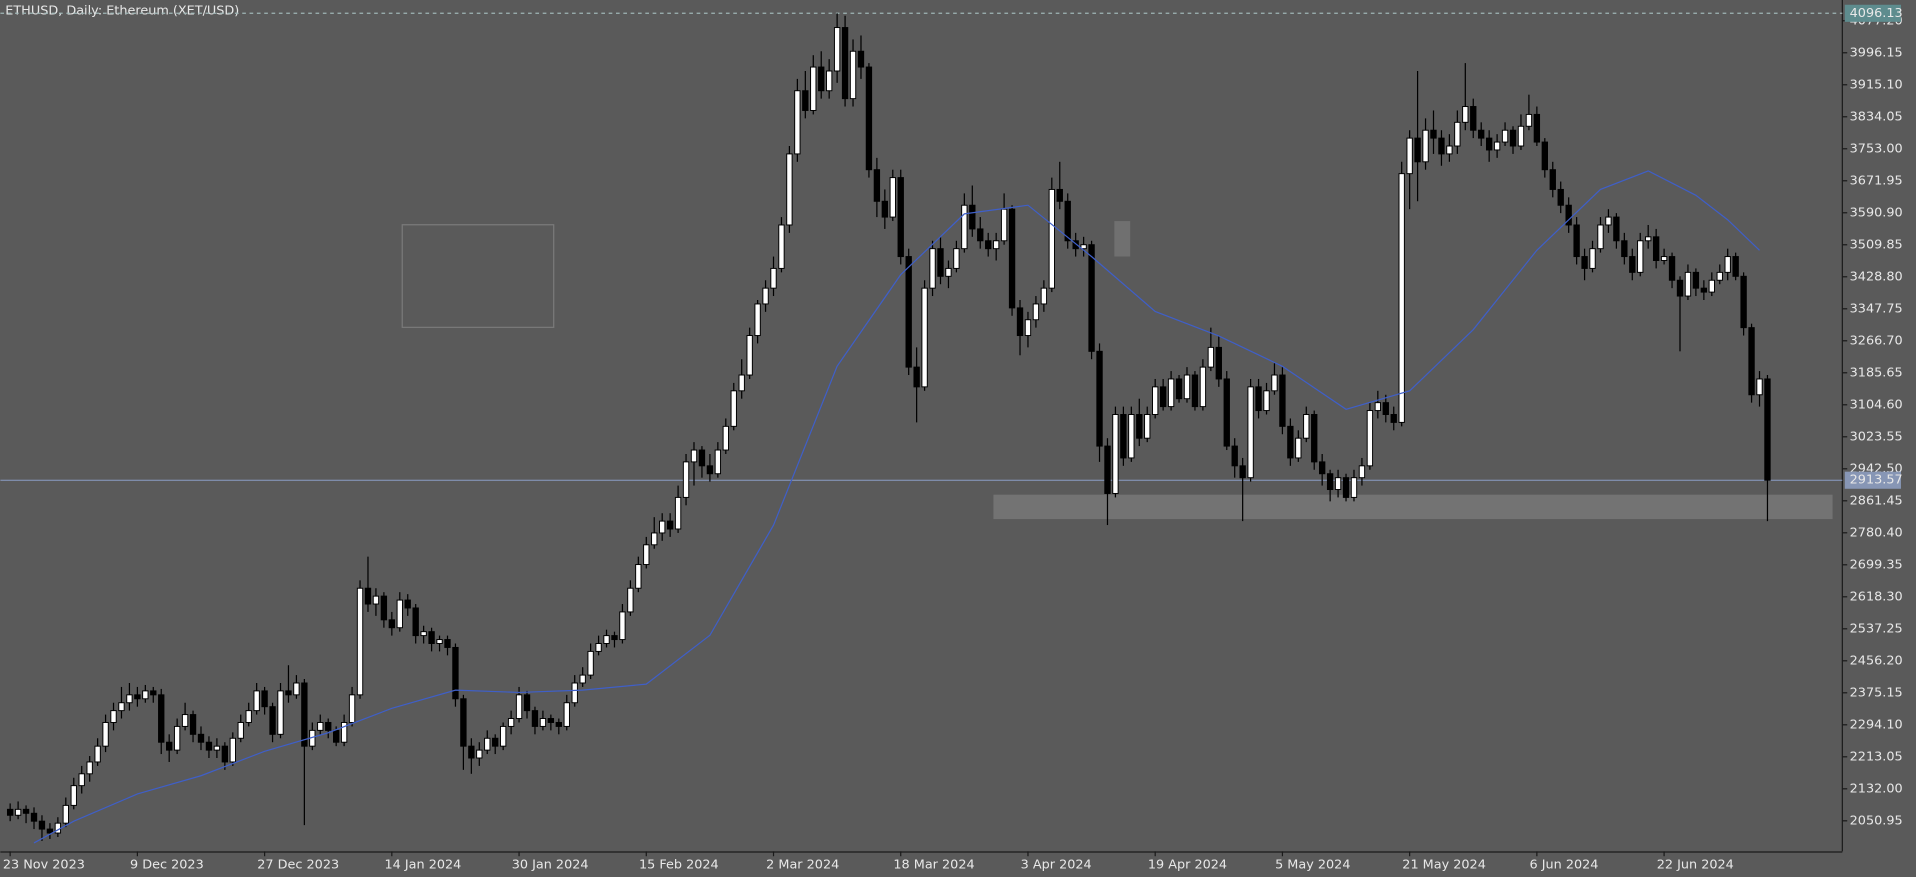 The image size is (1916, 877). Describe the element at coordinates (1444, 864) in the screenshot. I see `x-tick-label: 21 May 2024` at that location.